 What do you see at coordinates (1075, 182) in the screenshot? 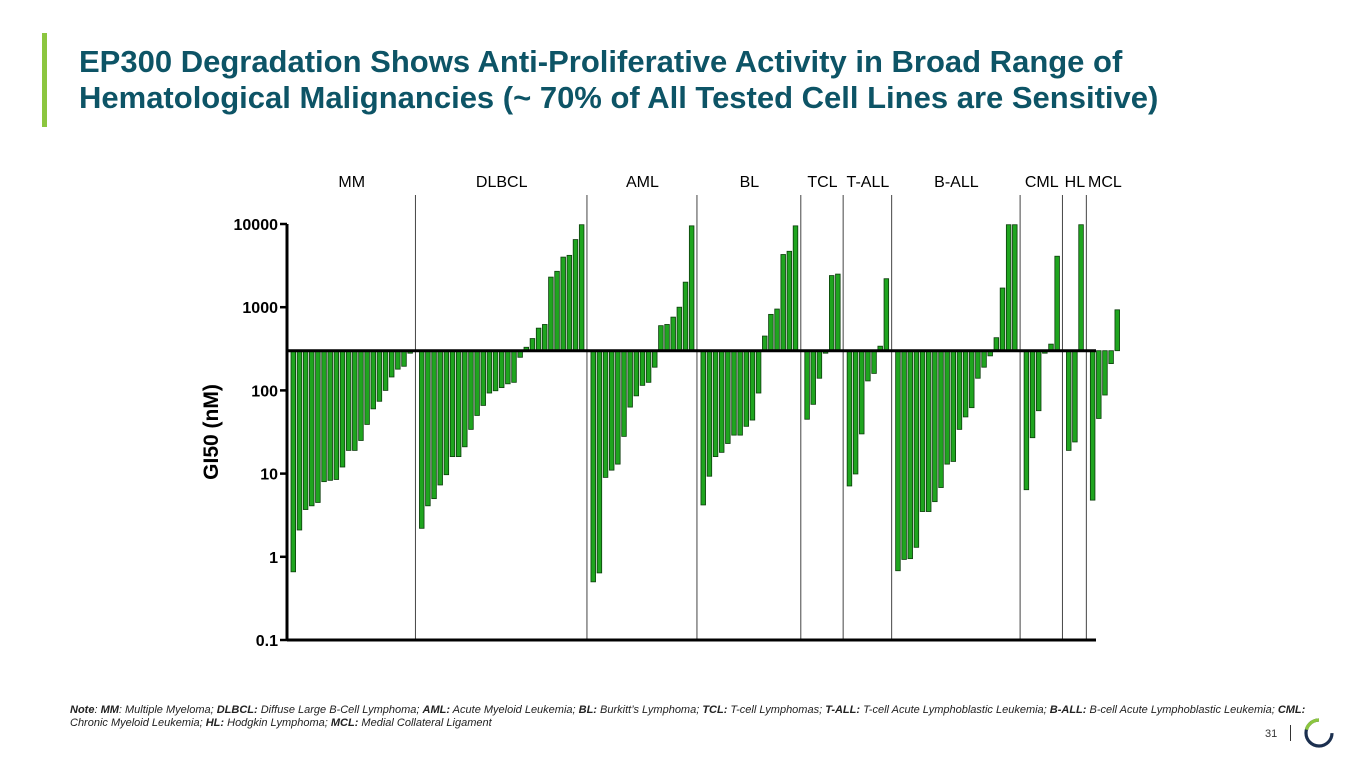
I see `group-label-hl: HL` at bounding box center [1075, 182].